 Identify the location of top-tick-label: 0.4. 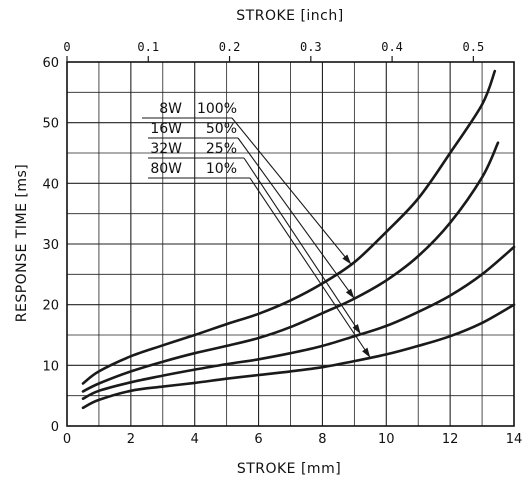
(392, 47).